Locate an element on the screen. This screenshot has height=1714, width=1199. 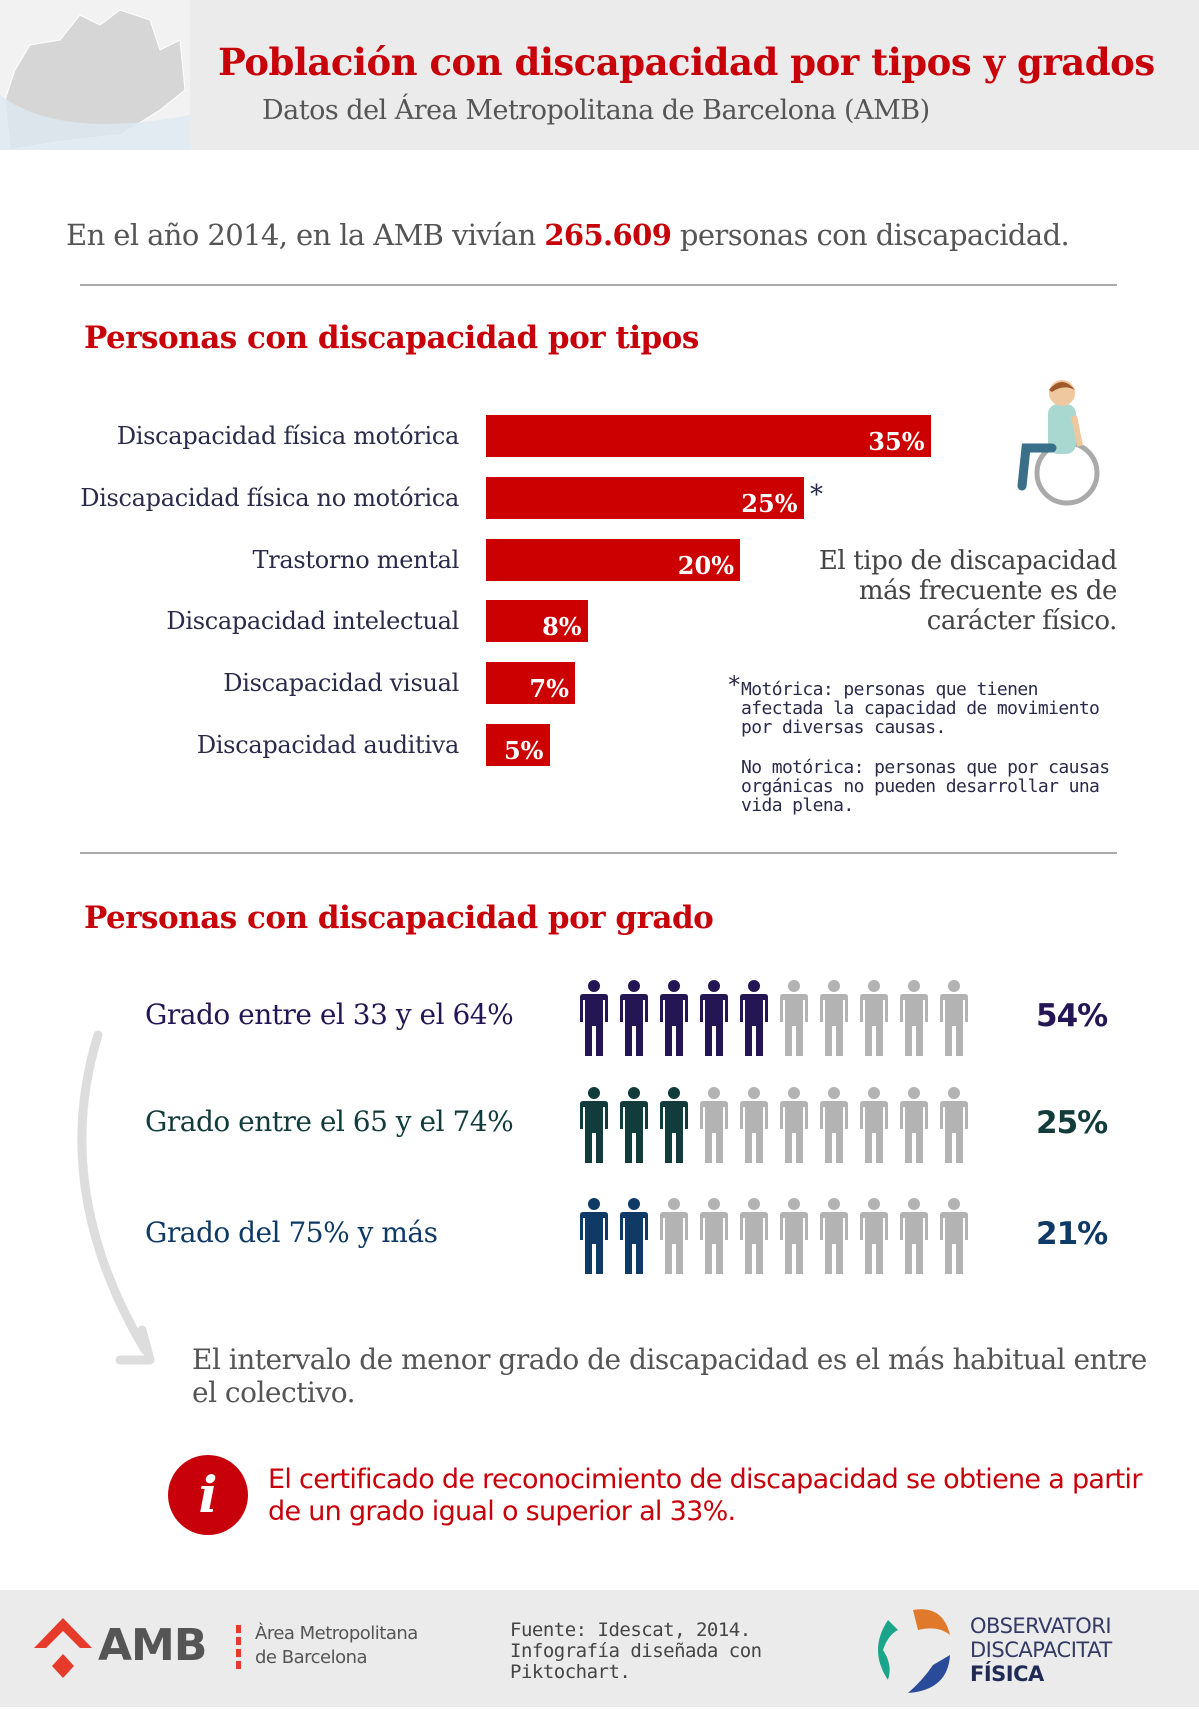
bar-value-label: 7% is located at coordinates (549, 688).